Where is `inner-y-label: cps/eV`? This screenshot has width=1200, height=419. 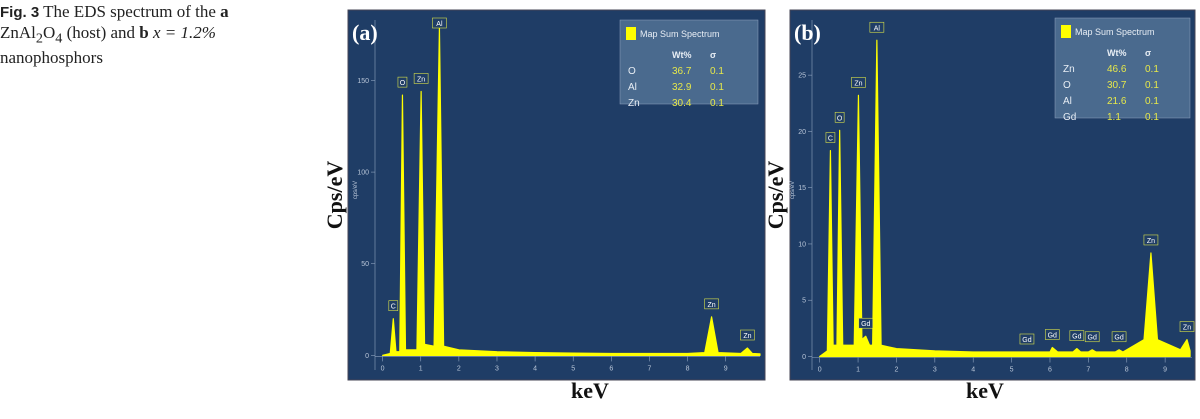 inner-y-label: cps/eV is located at coordinates (793, 190).